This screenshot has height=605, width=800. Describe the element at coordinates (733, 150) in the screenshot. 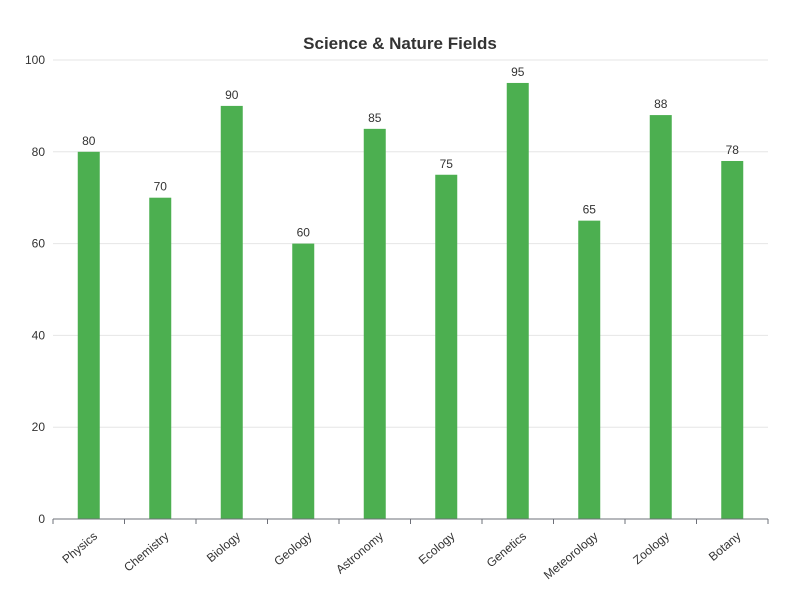

I see `data-label-botany: 78` at that location.